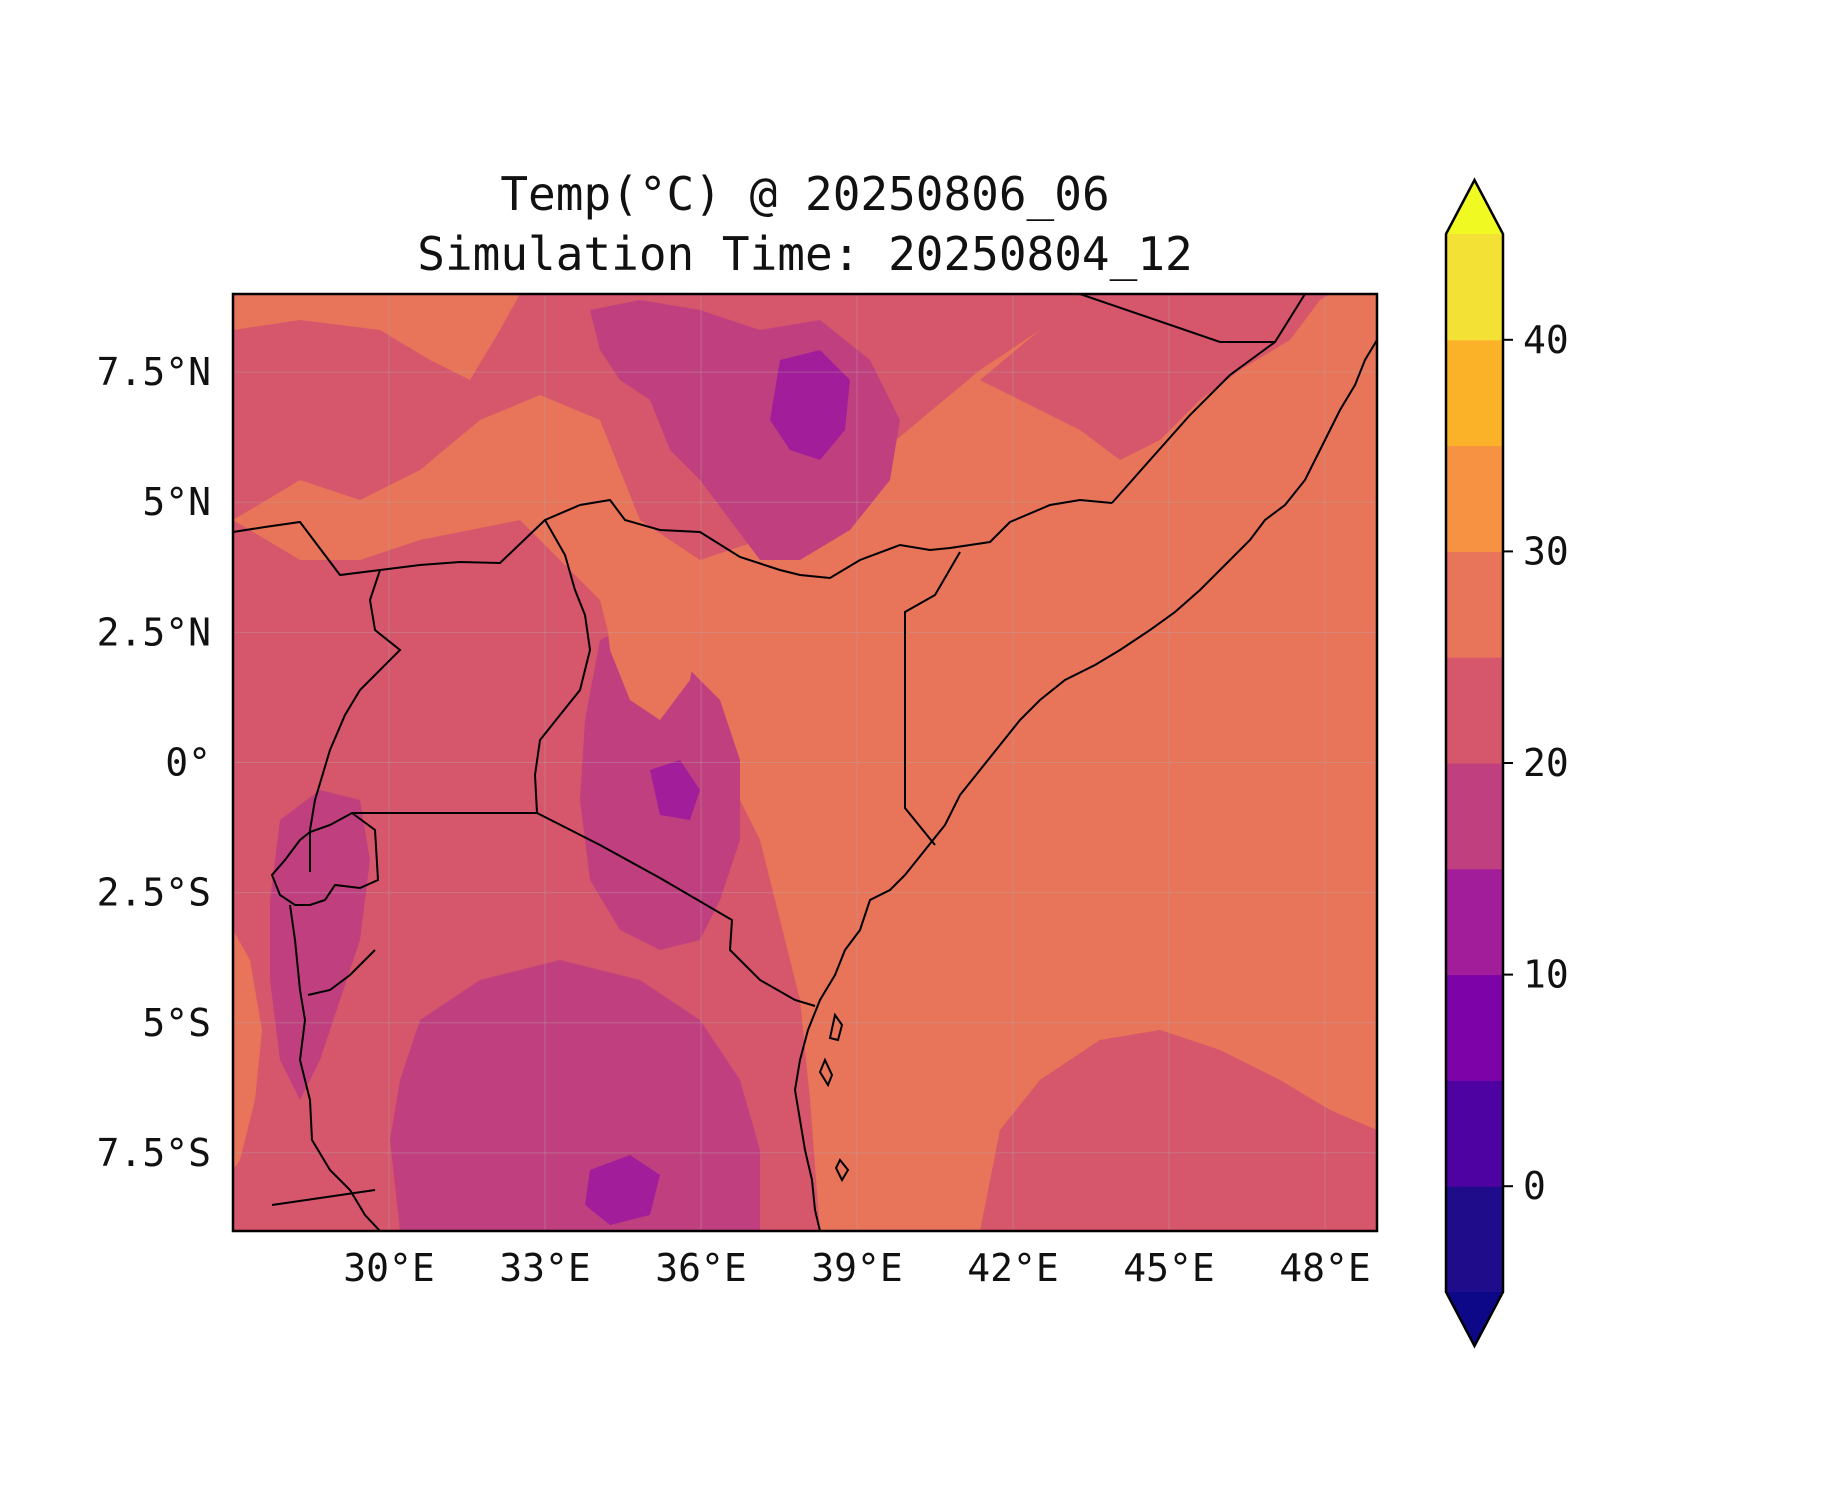 The width and height of the screenshot is (1833, 1500). Describe the element at coordinates (1546, 551) in the screenshot. I see `colorbar-tick-label: 30` at that location.